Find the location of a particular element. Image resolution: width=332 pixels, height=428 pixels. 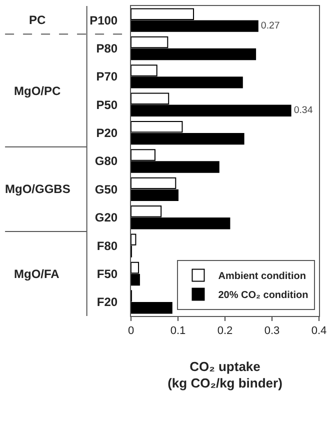

y-tick-label: P80 is located at coordinates (107, 48).